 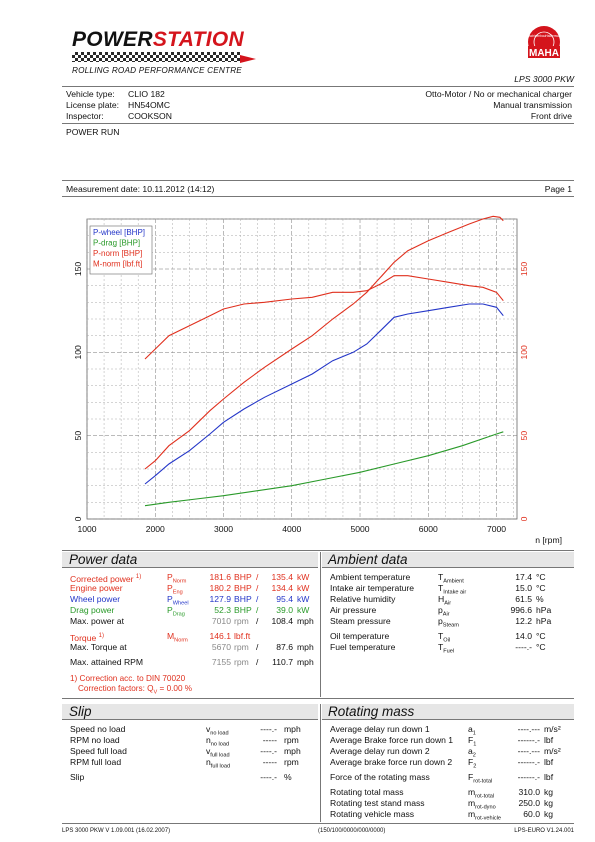 I want to click on license-plate-label: License plate:, so click(x=93, y=105).